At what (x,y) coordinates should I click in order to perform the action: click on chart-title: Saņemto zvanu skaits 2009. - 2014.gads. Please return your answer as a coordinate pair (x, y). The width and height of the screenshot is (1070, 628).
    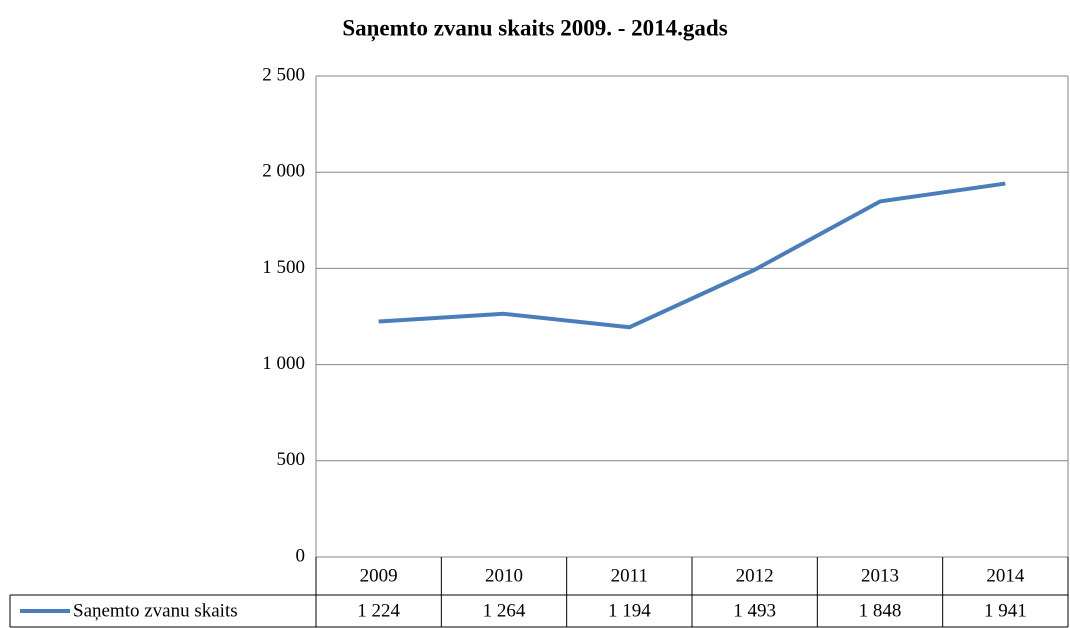
    Looking at the image, I should click on (534, 28).